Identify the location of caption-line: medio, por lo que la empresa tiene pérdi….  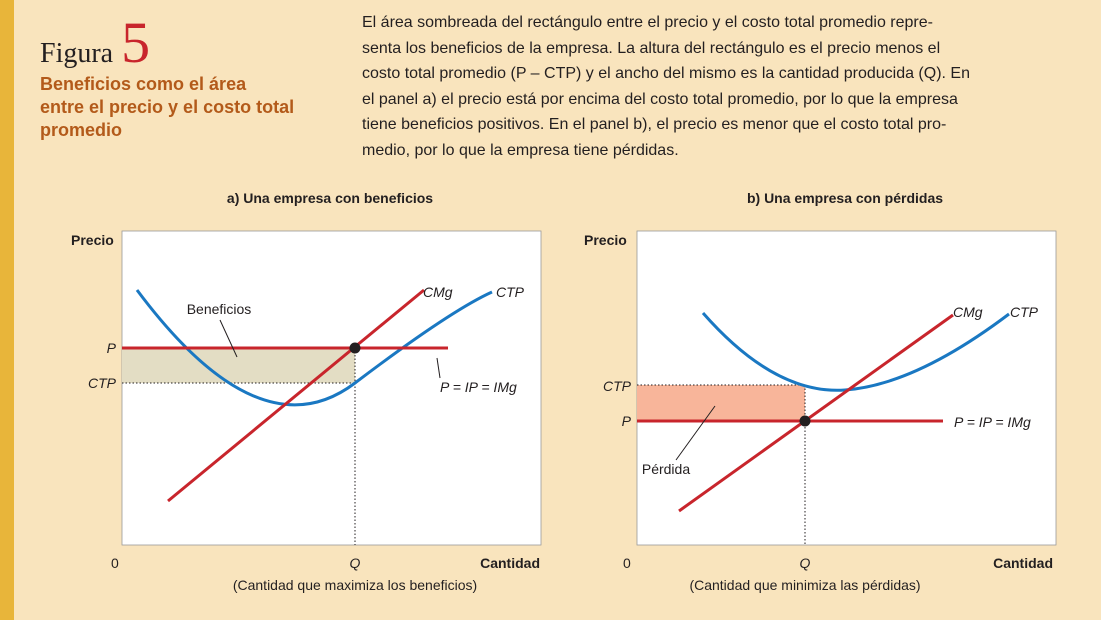
(520, 150).